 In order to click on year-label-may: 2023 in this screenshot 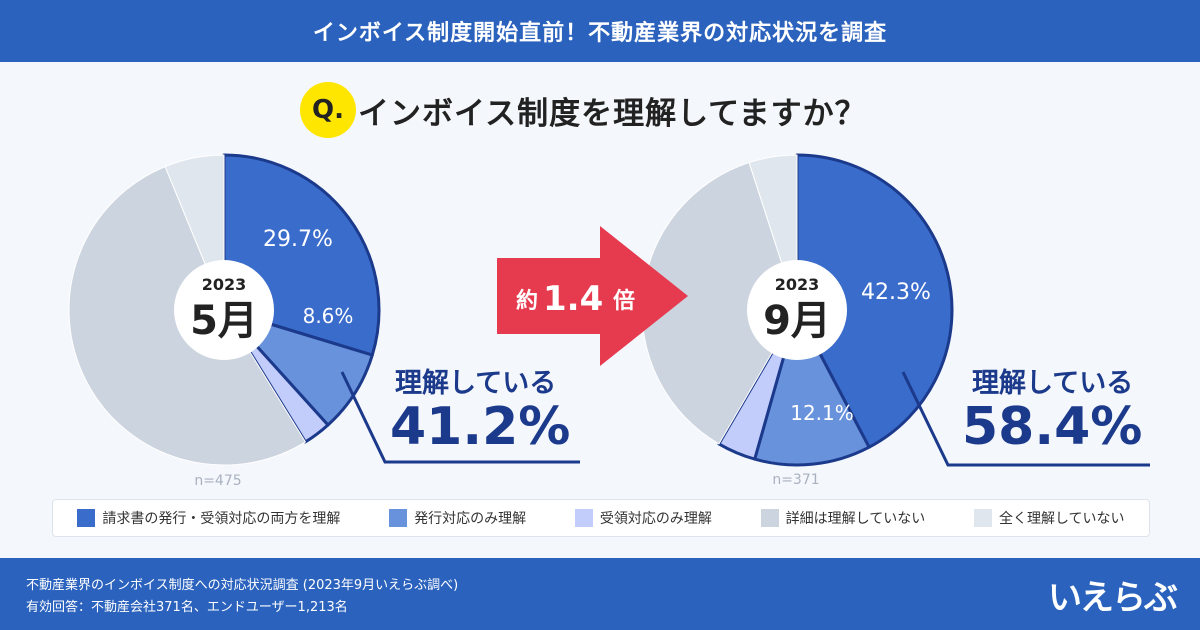, I will do `click(224, 284)`.